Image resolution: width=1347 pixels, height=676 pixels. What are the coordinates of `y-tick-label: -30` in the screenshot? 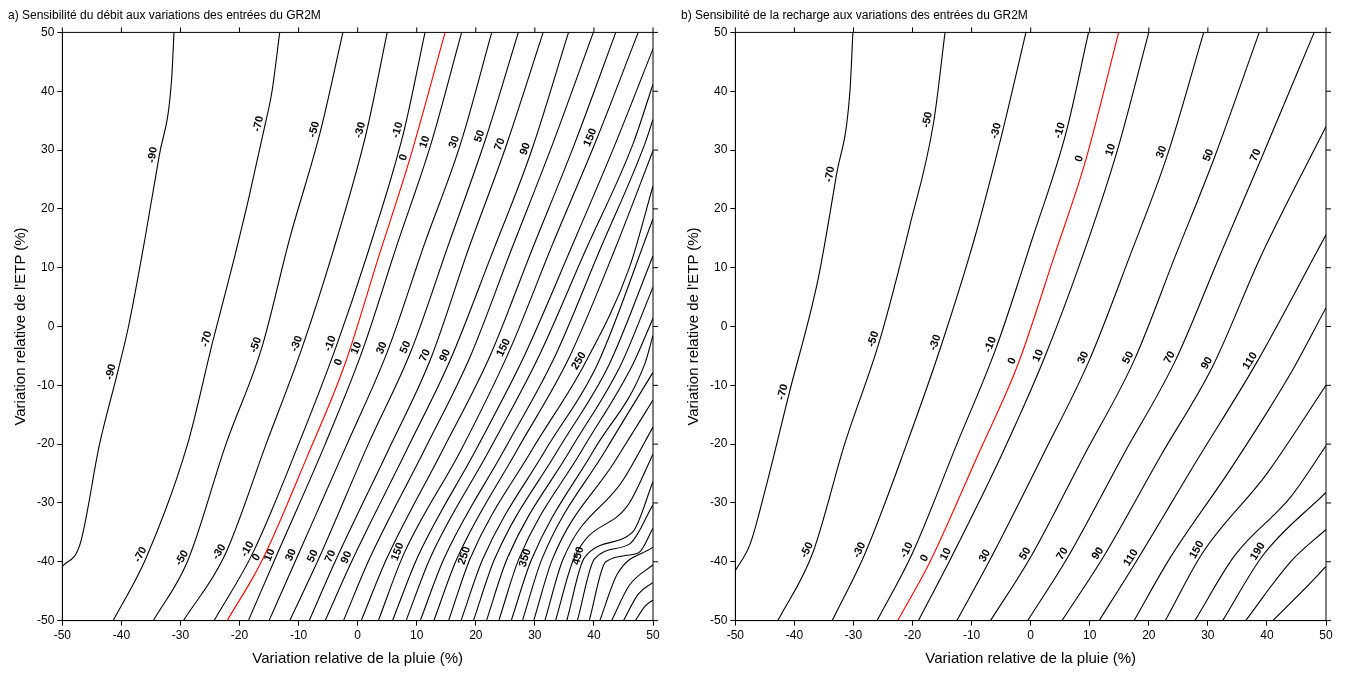 It's located at (46, 502).